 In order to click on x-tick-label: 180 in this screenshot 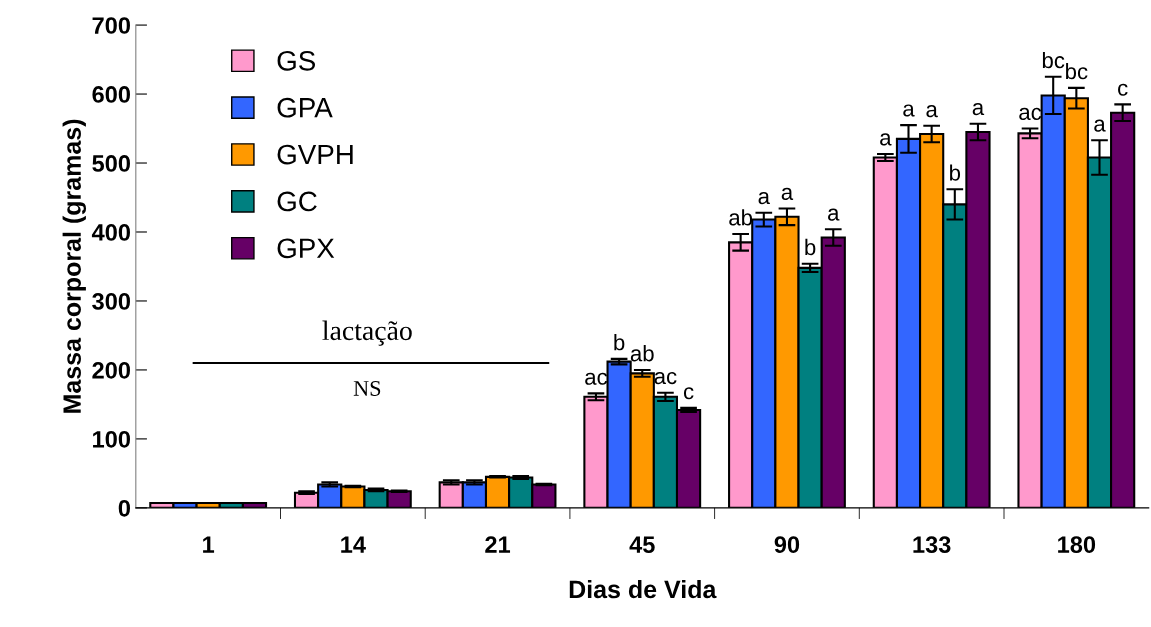, I will do `click(1077, 544)`.